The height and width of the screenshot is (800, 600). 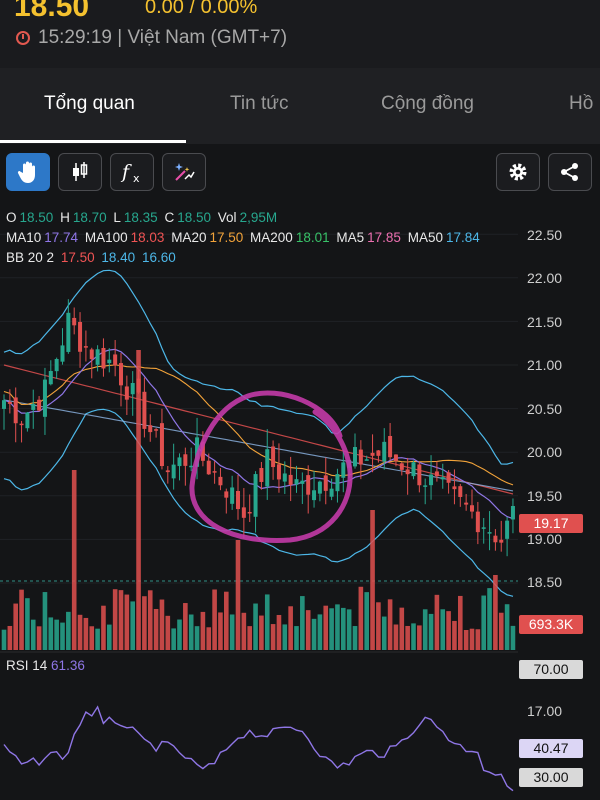 I want to click on draw-mode-button, so click(x=28, y=172).